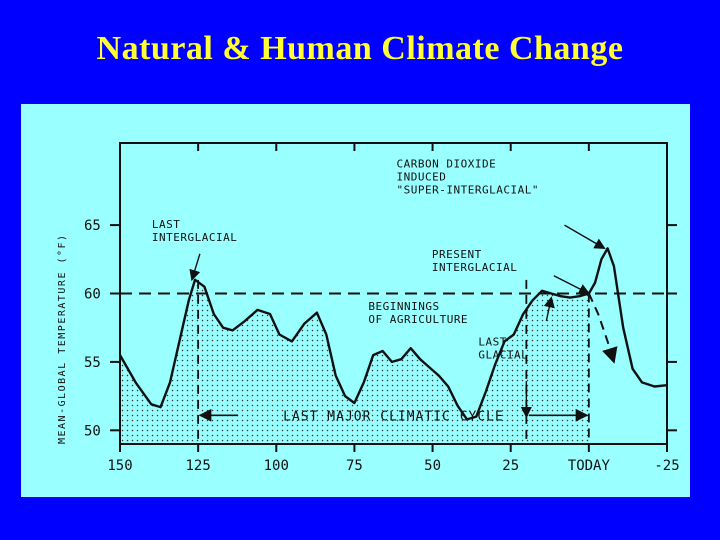 Image resolution: width=720 pixels, height=540 pixels. What do you see at coordinates (492, 341) in the screenshot?
I see `annotation-4-line-0: LAST` at bounding box center [492, 341].